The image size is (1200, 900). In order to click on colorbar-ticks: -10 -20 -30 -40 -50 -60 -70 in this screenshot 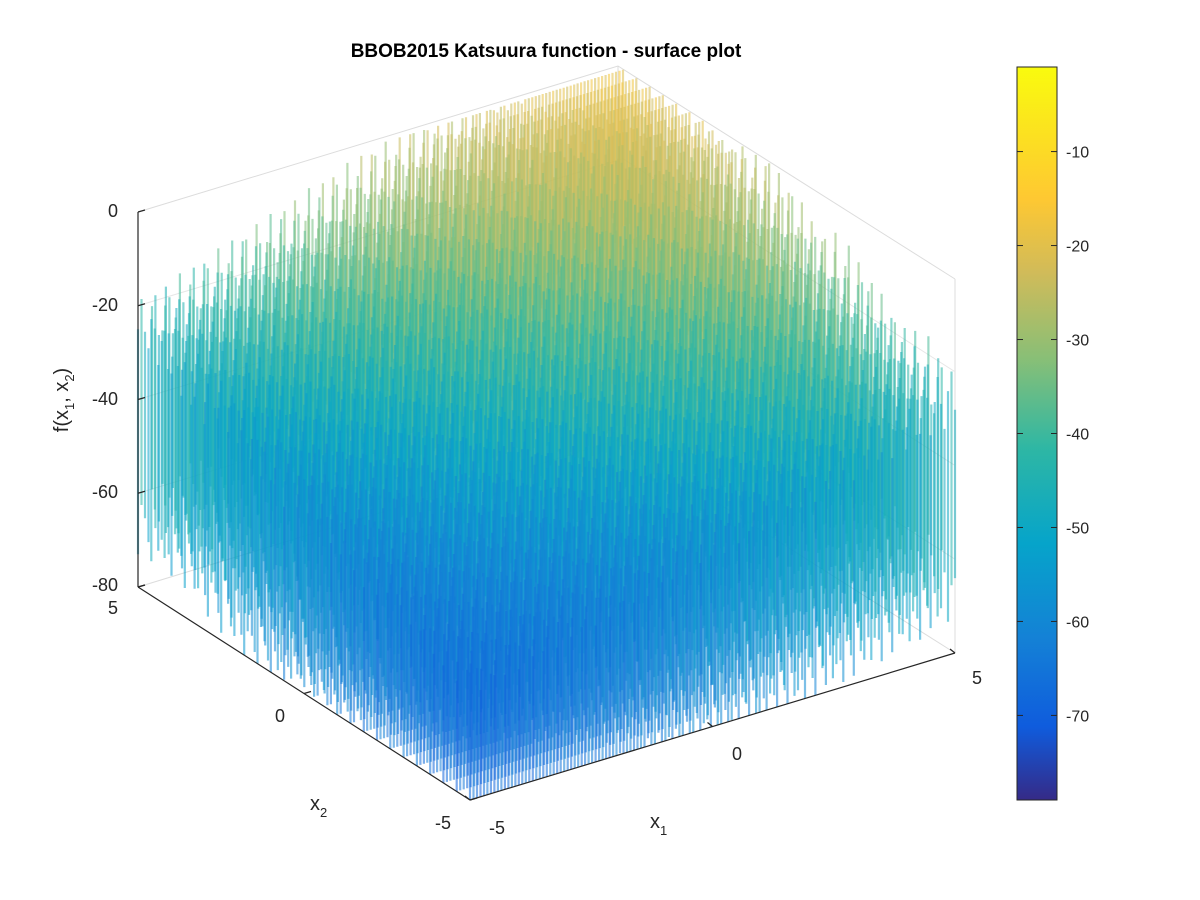, I will do `click(1053, 435)`.